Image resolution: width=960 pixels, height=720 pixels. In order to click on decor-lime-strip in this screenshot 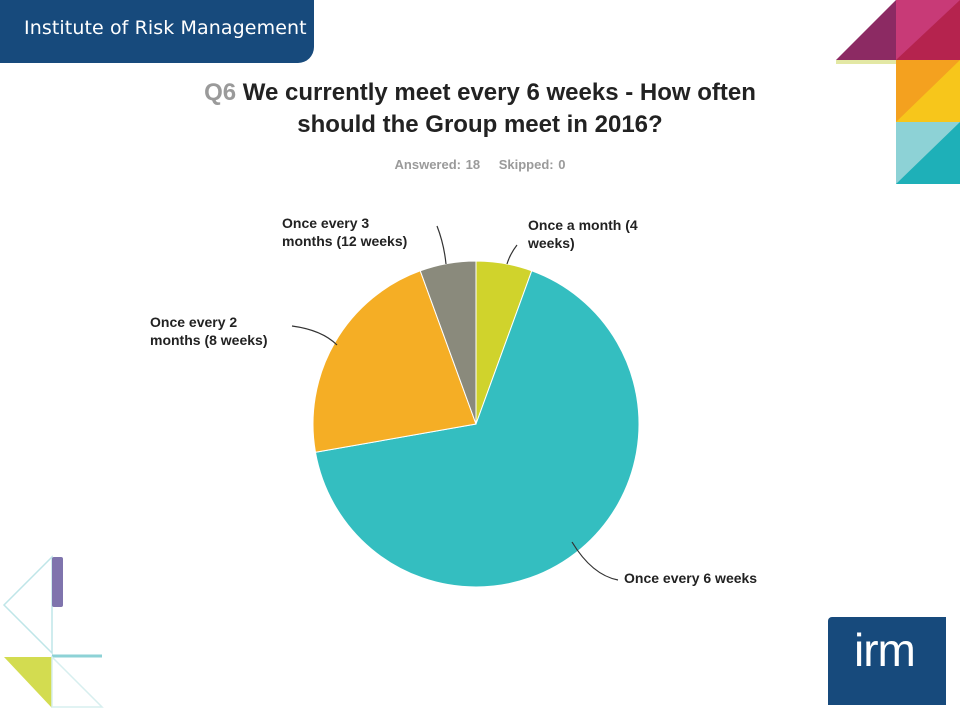, I will do `click(866, 62)`.